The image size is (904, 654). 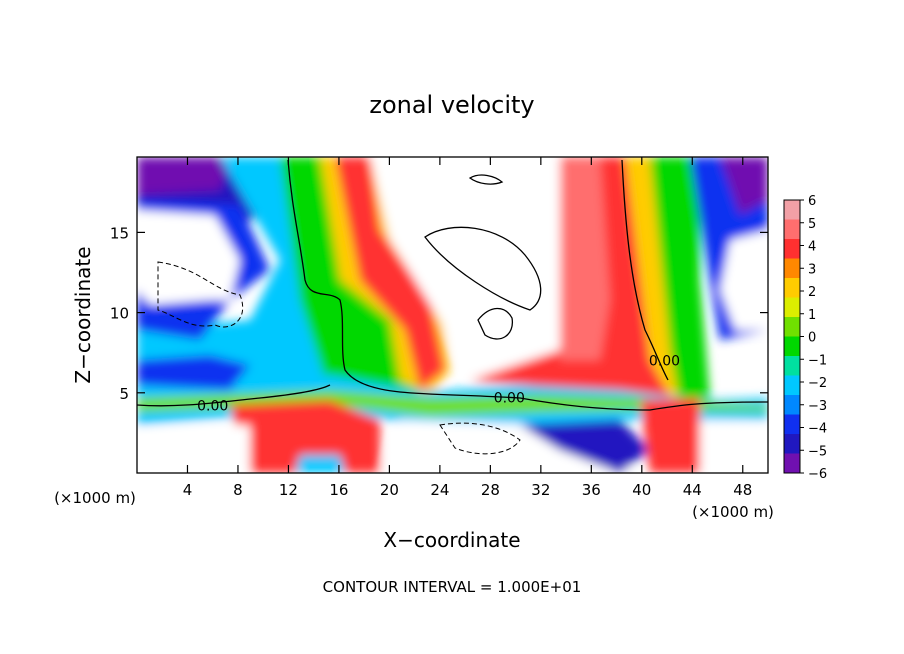 I want to click on colorbar-tick-label: −6, so click(x=817, y=474).